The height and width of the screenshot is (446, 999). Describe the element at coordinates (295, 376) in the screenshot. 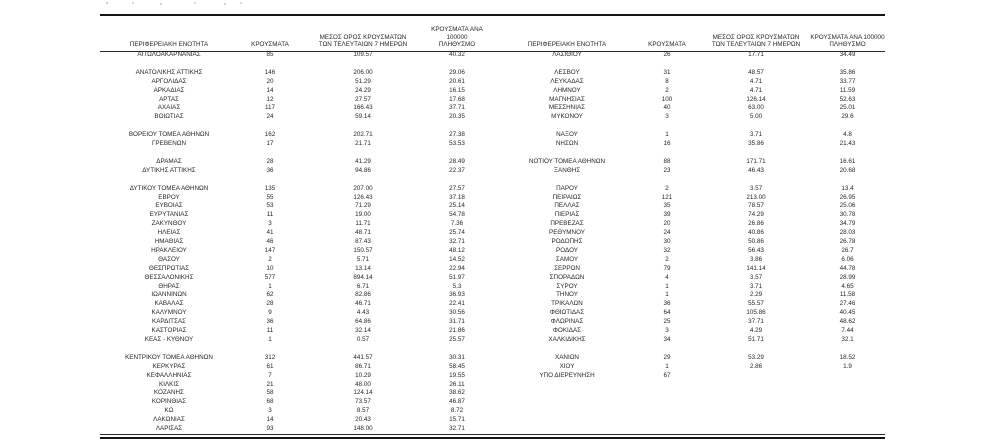

I see `table-row: ΚΕΦΑΛΛΗΝΙΑΣ 7 10.29 19.55` at that location.